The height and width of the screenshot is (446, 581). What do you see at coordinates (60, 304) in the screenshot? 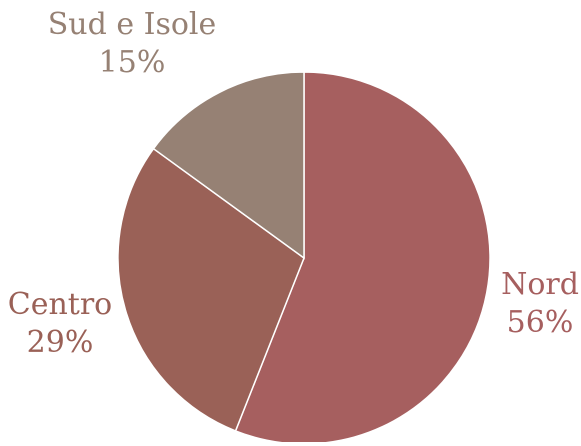
I see `slice-label-centro: Centro` at bounding box center [60, 304].